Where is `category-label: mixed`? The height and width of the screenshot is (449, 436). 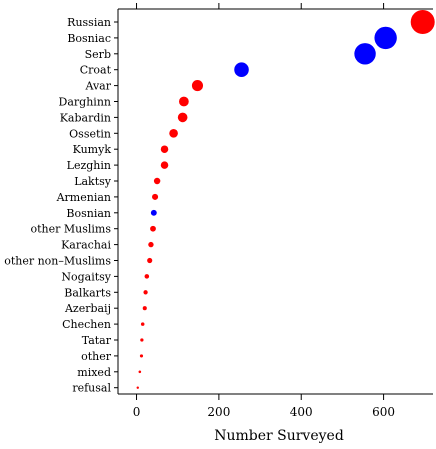
category-label: mixed is located at coordinates (94, 372).